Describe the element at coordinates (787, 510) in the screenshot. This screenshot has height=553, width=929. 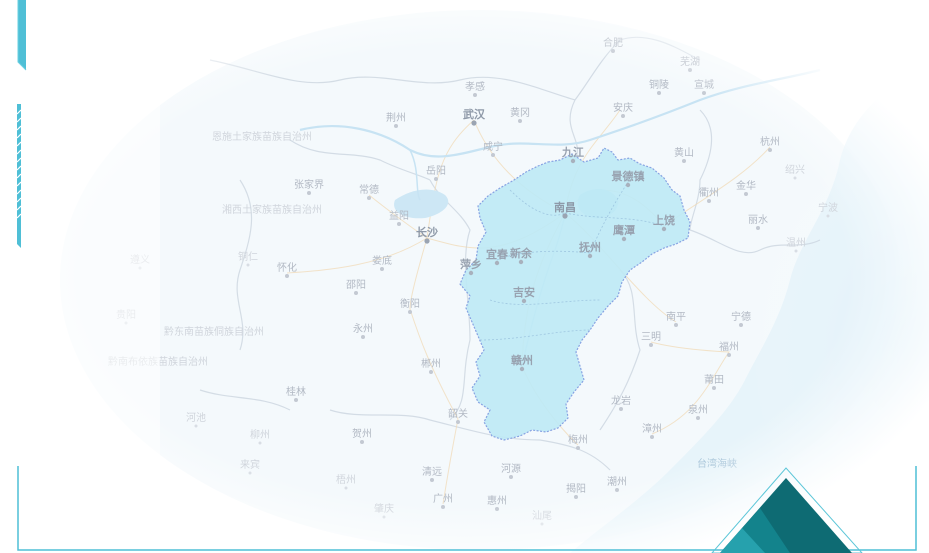
I see `corner-triangle-emblem` at that location.